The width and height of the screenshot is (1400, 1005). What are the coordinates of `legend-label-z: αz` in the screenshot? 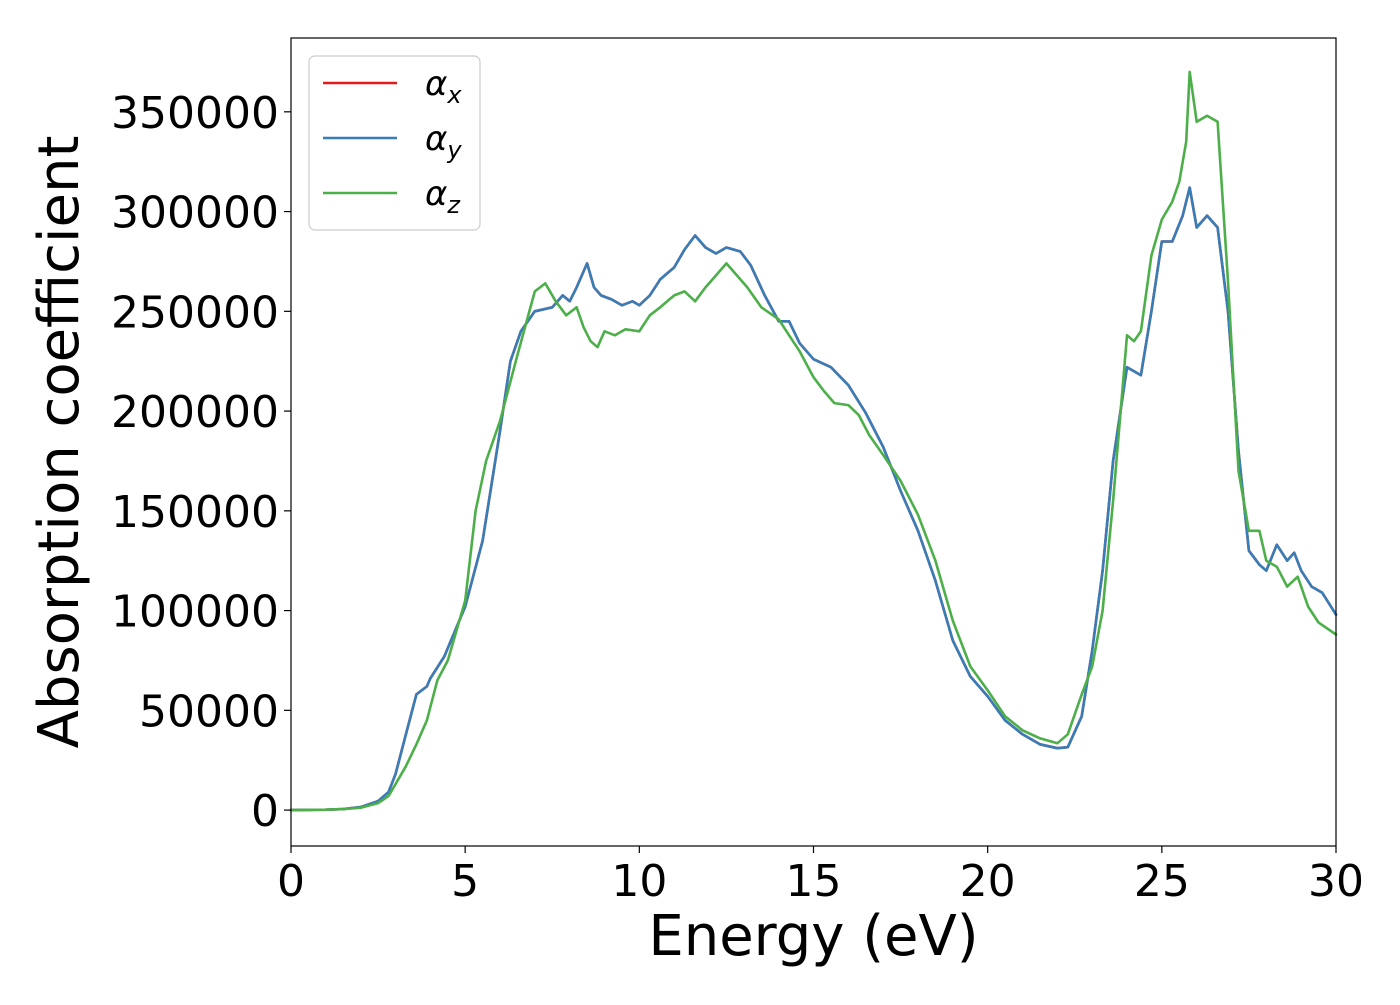 It's located at (443, 196).